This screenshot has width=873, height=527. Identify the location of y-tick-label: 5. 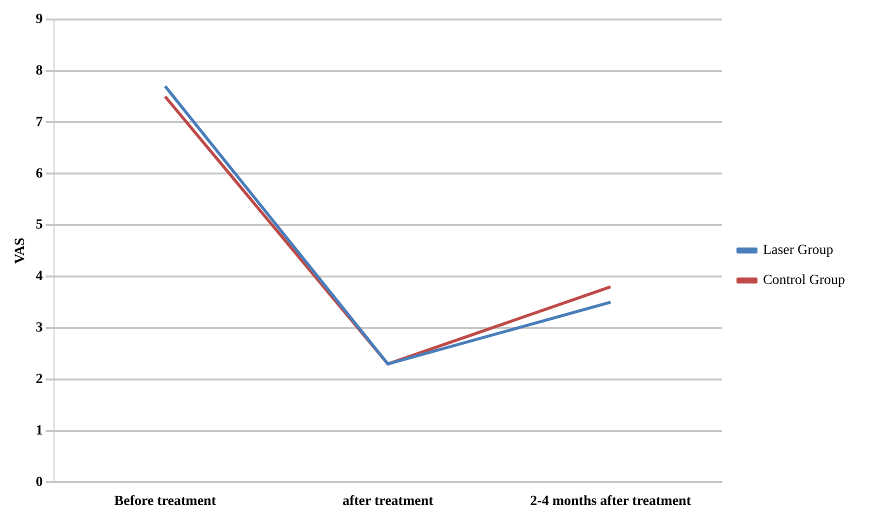
(39, 225).